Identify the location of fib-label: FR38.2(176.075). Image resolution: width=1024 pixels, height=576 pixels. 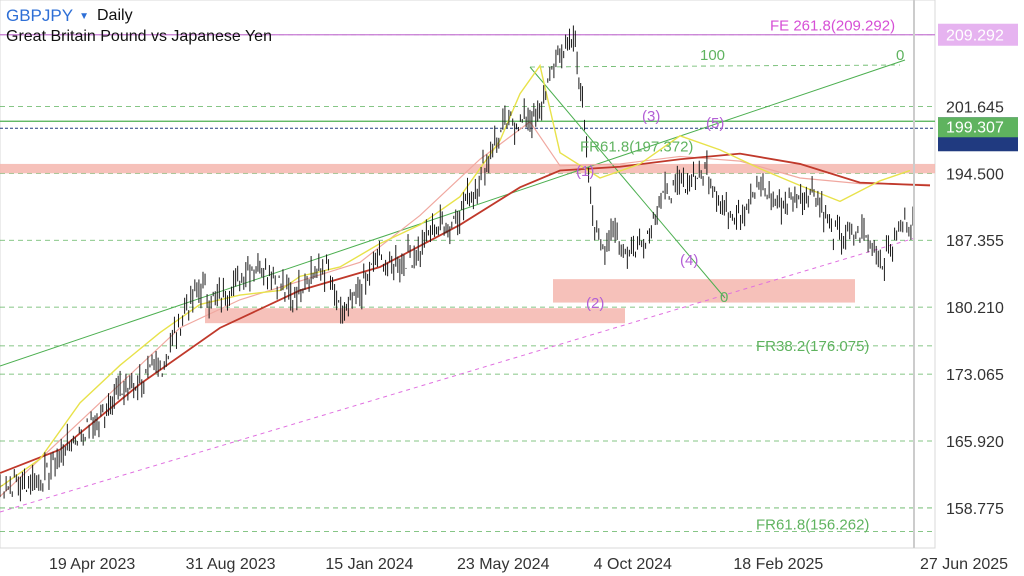
(812, 346).